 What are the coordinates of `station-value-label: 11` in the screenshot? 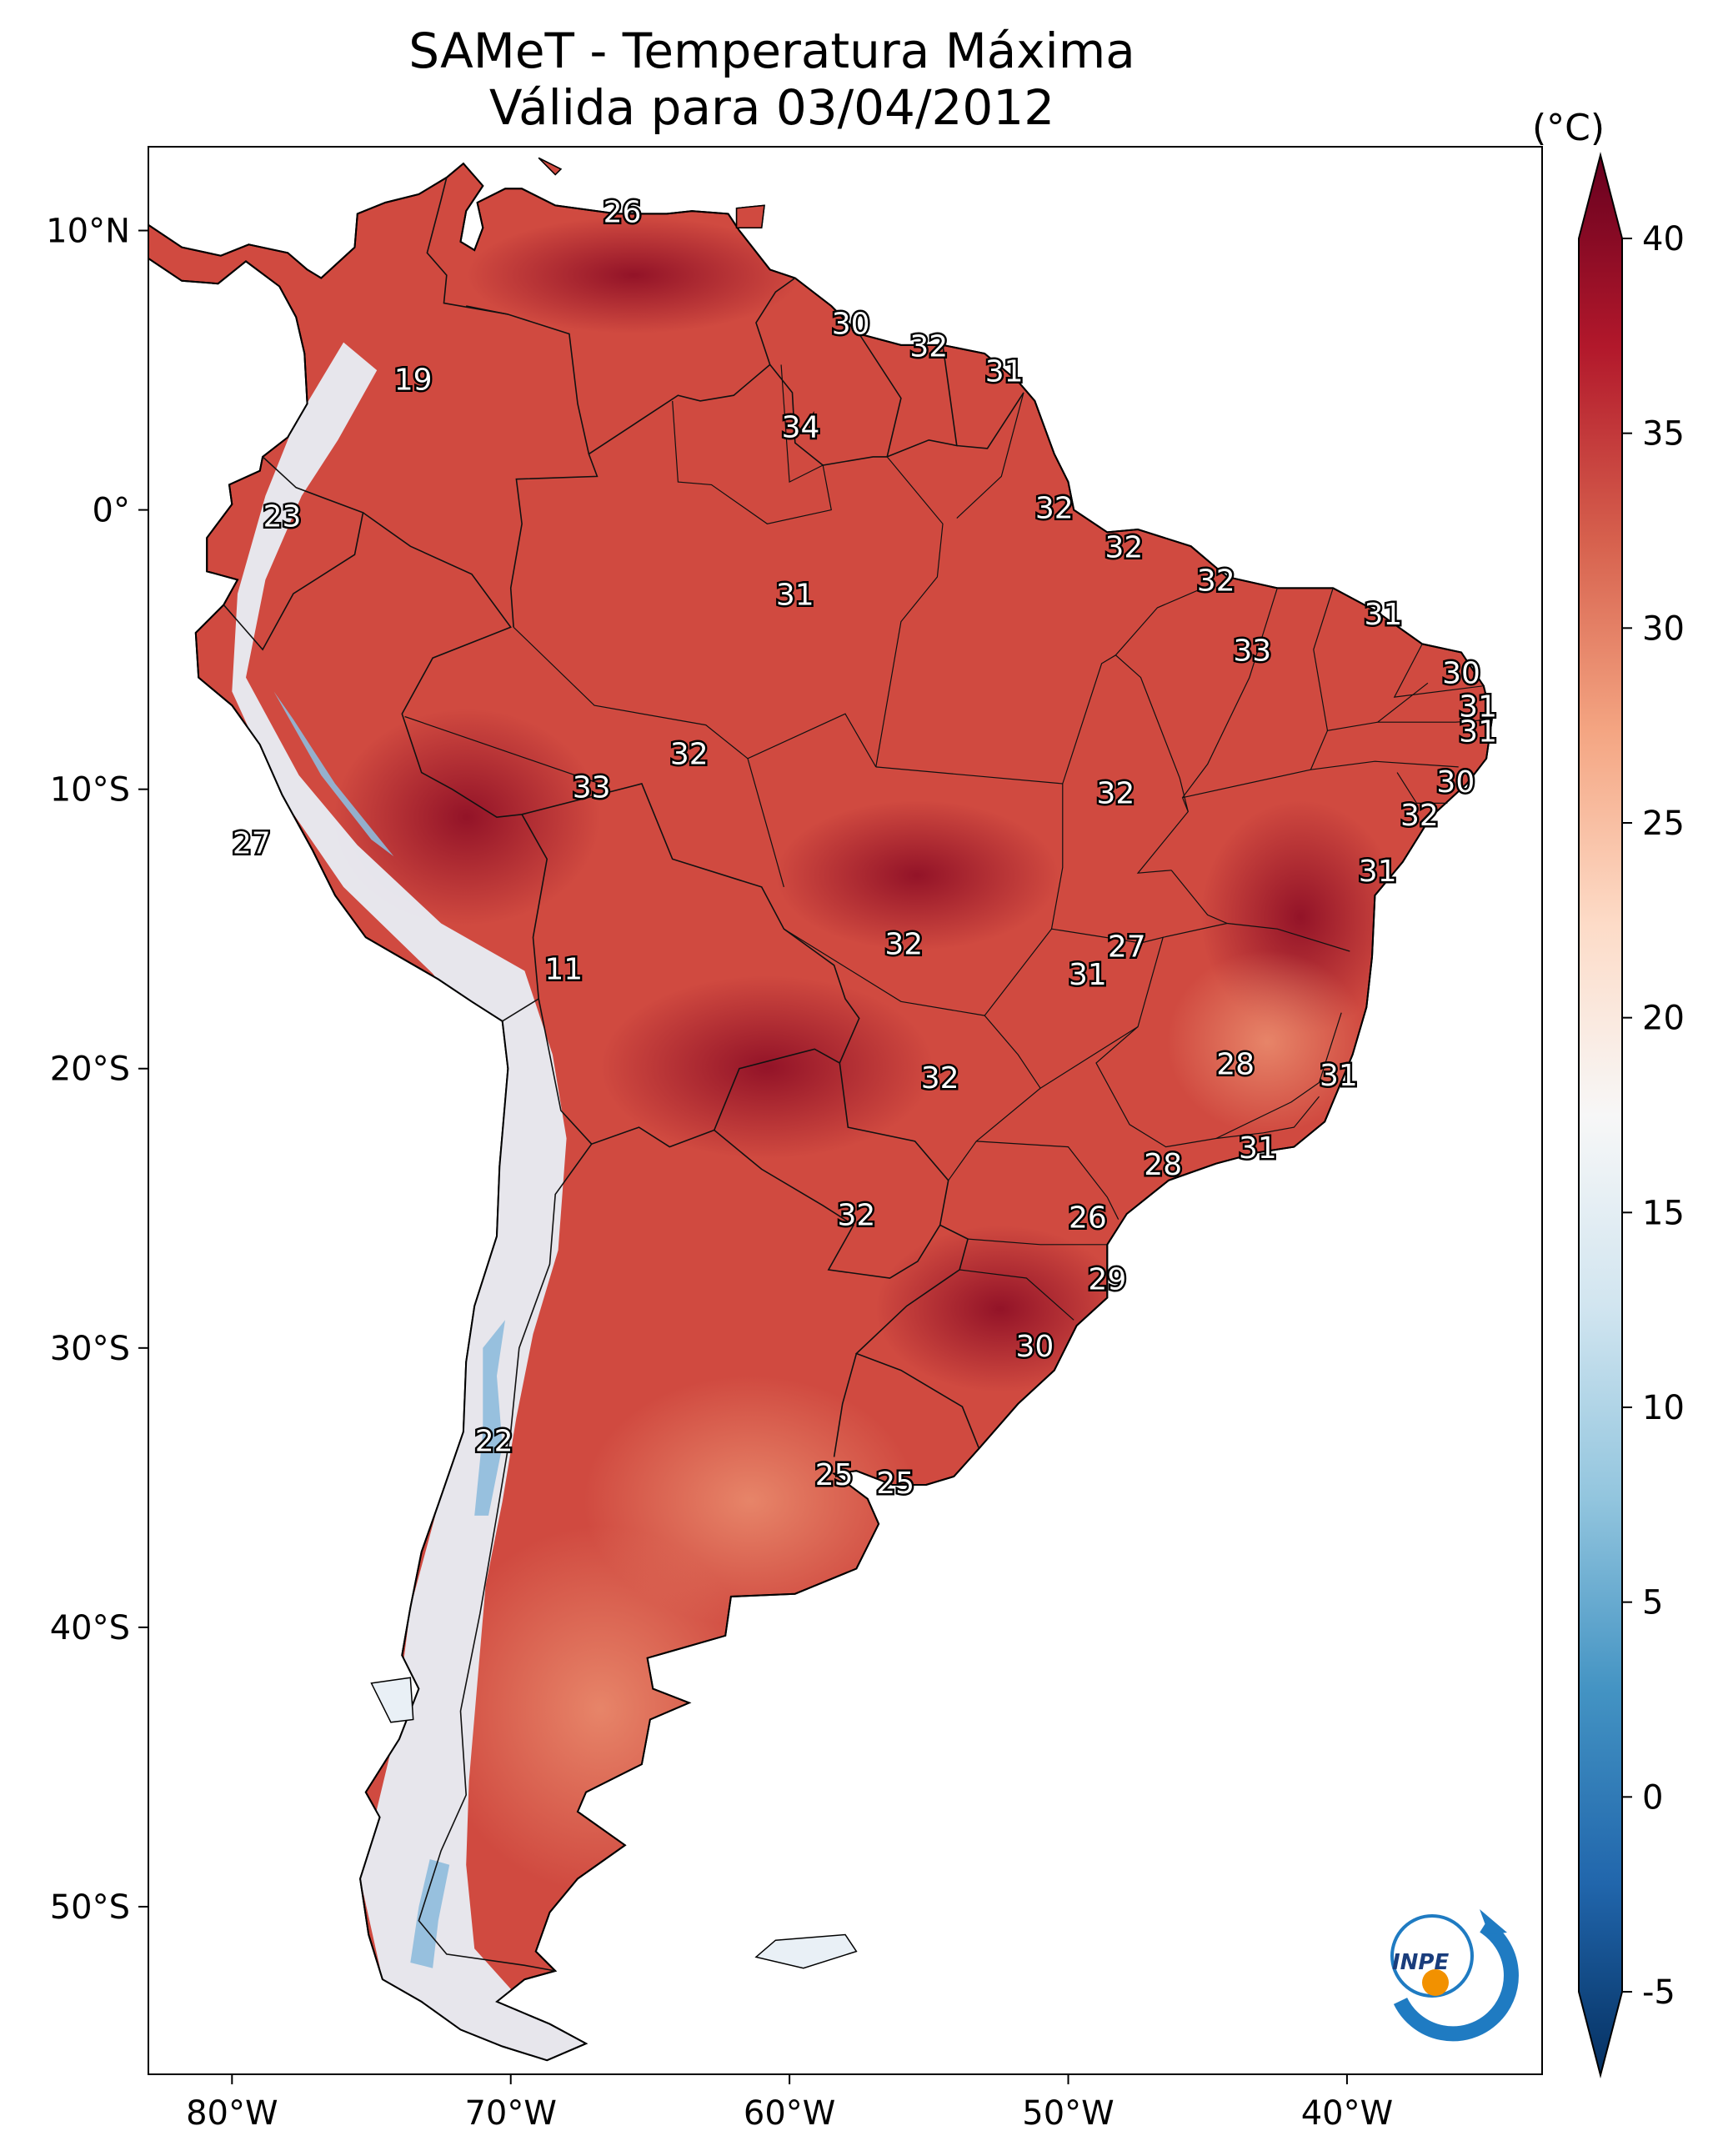 It's located at (563, 969).